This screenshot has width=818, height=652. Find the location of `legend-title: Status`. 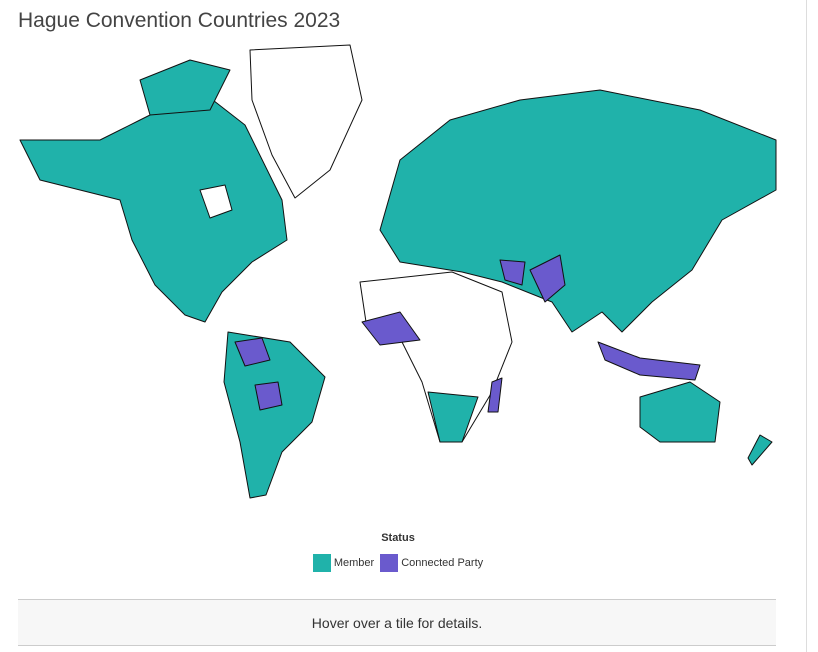

legend-title: Status is located at coordinates (398, 538).